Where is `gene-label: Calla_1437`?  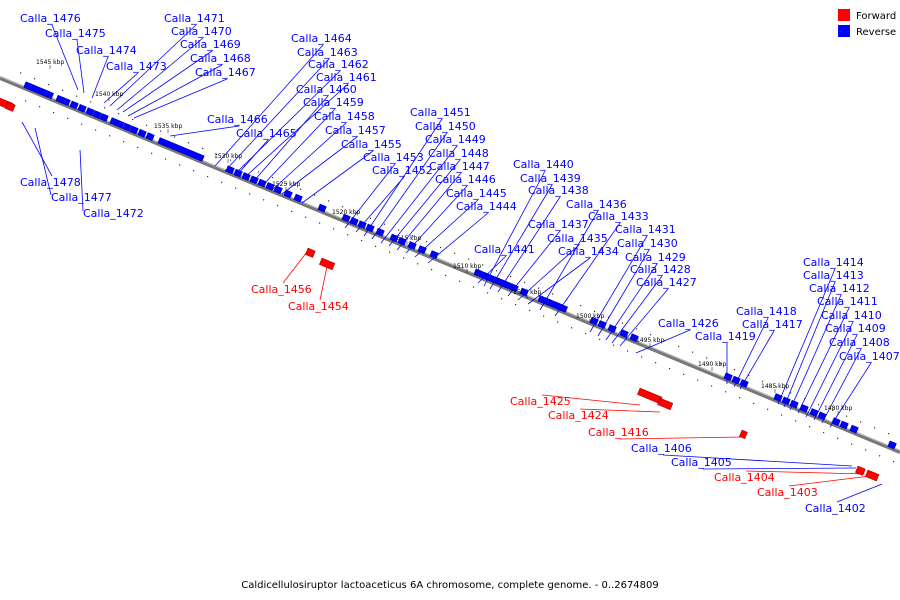
gene-label: Calla_1437 is located at coordinates (558, 224).